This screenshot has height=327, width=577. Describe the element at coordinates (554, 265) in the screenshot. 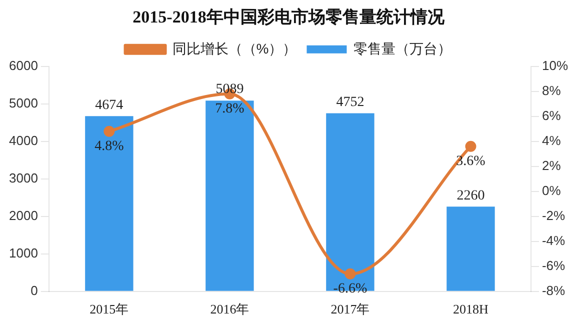

I see `y2-tick-label: -6%` at that location.